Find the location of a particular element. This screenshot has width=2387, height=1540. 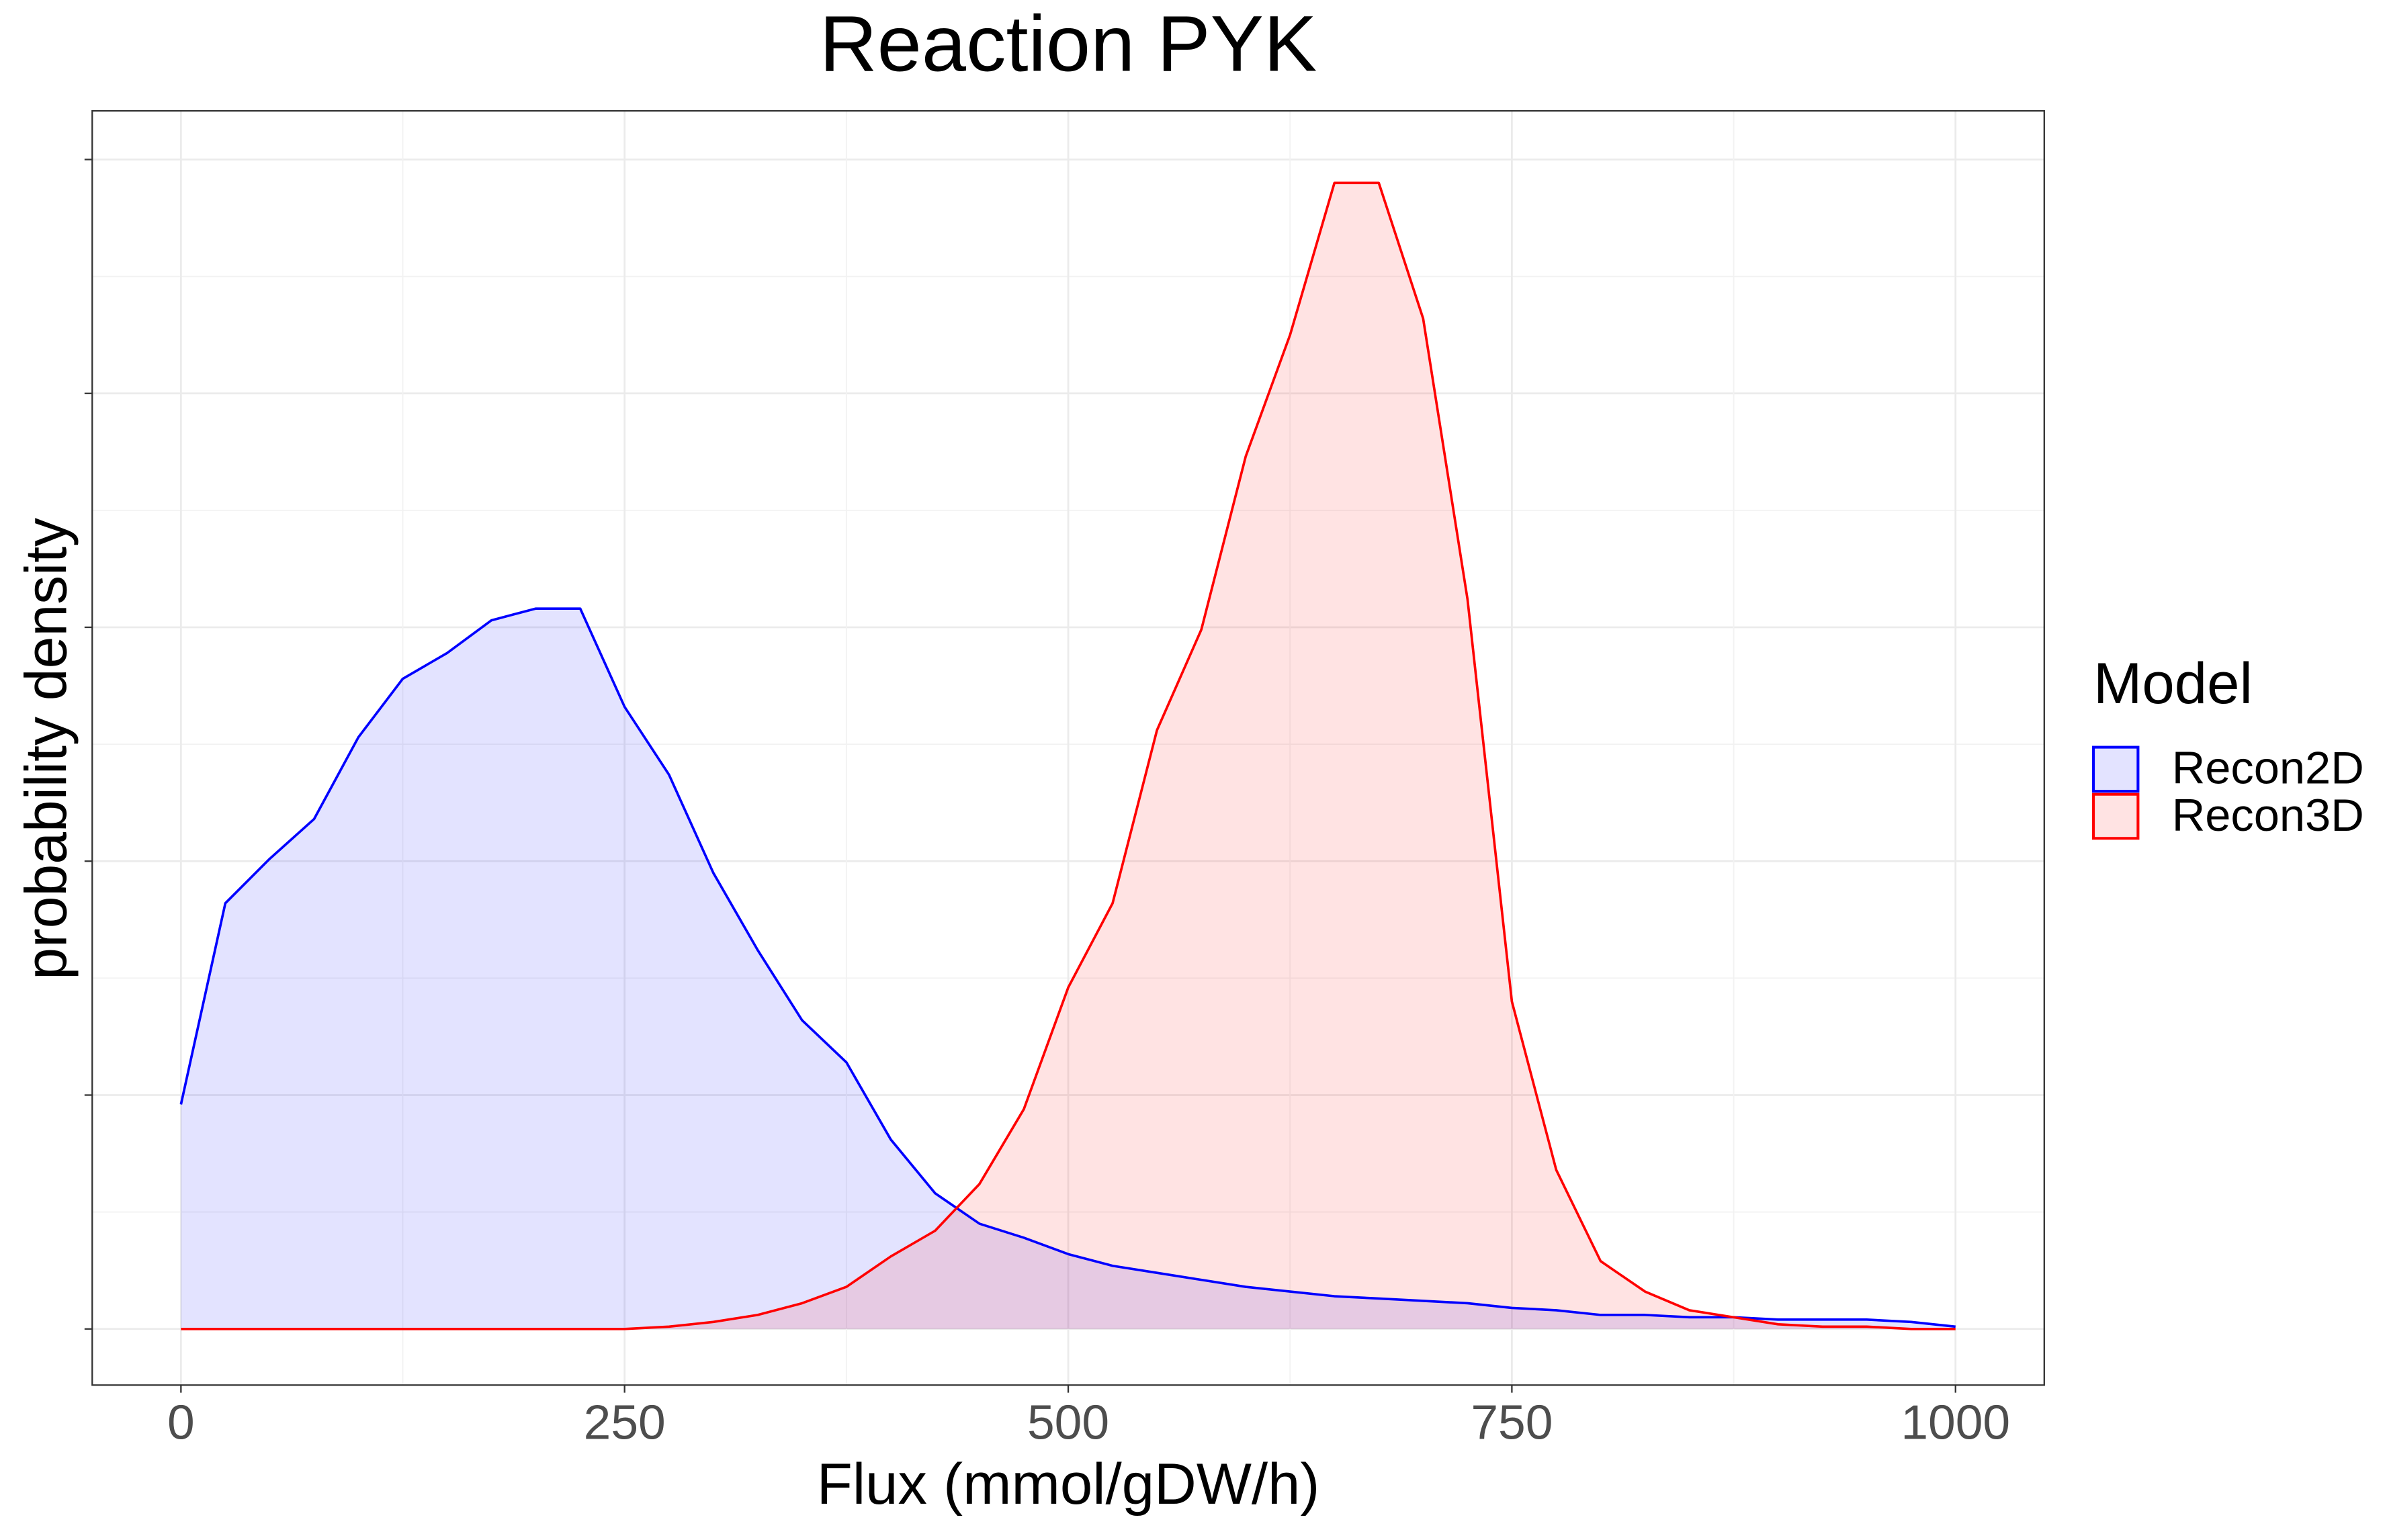

x-tick-label: 500 is located at coordinates (1068, 1423).